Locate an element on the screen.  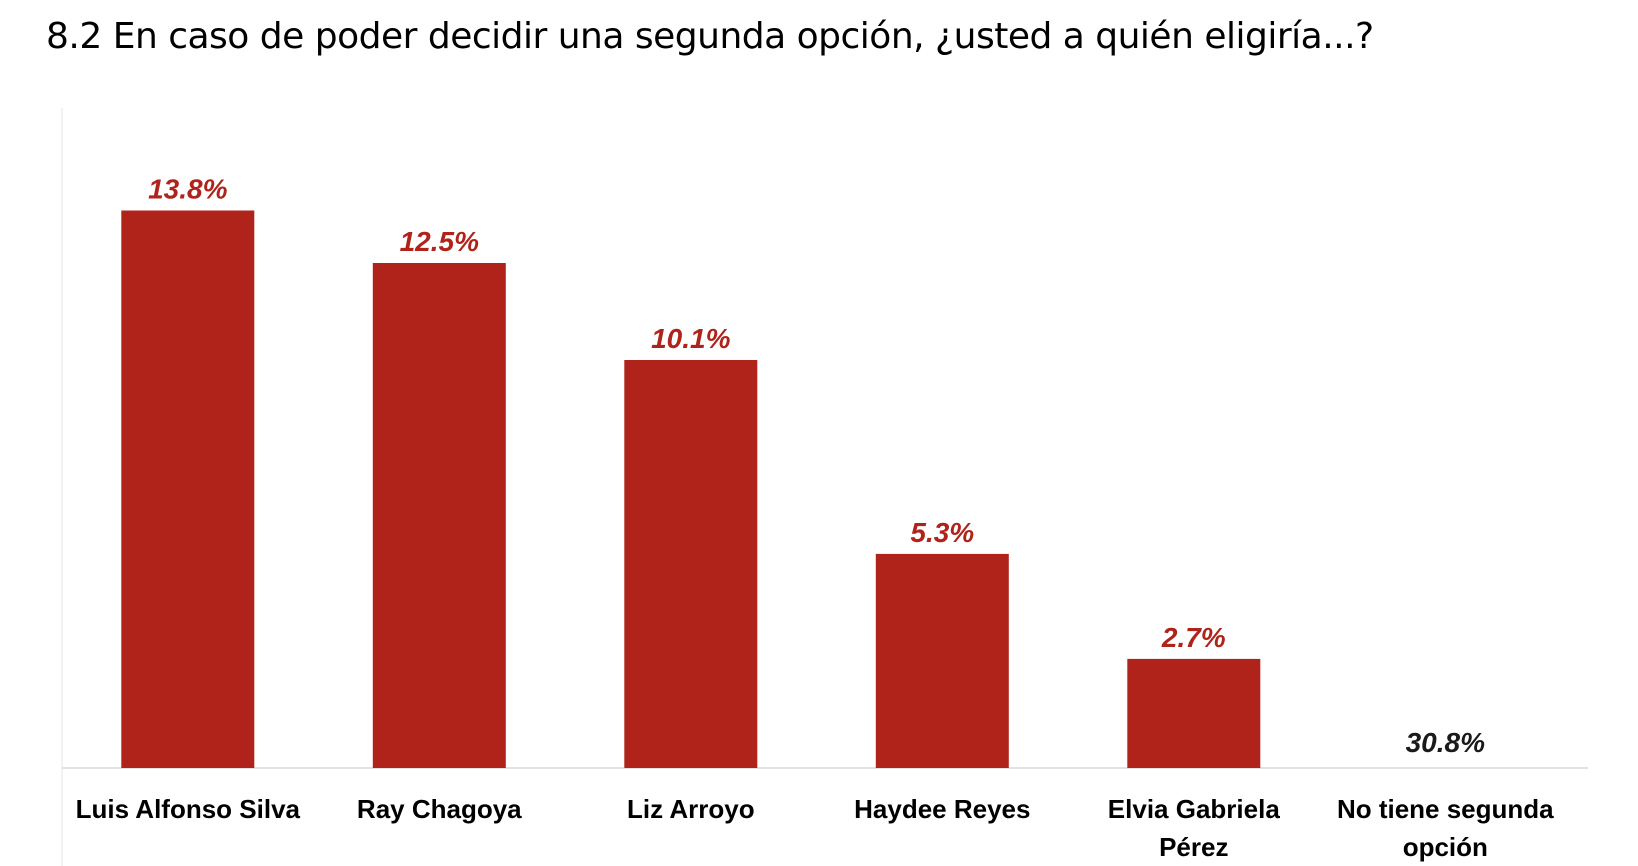
x-tick-label: Ray Chagoya is located at coordinates (439, 809).